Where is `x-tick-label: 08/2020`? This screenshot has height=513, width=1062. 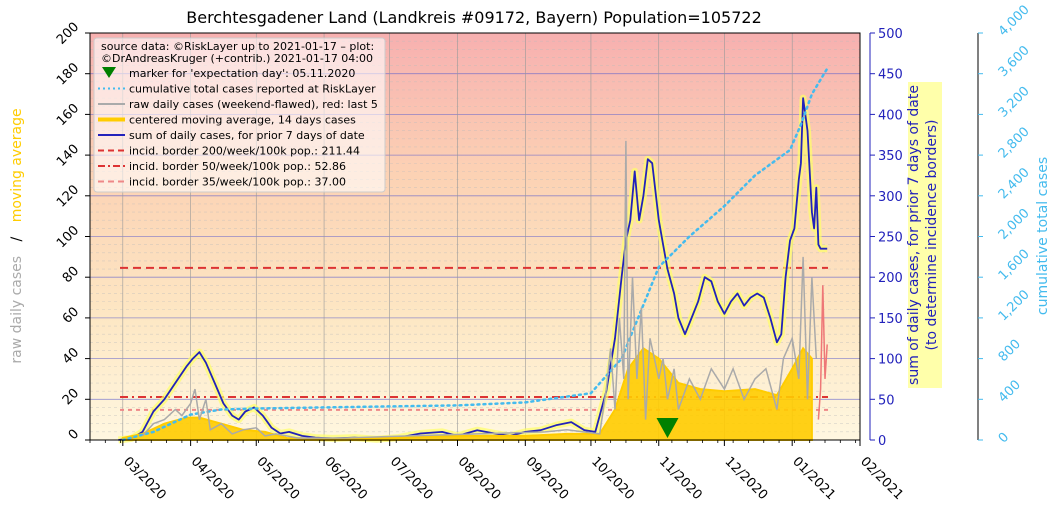
x-tick-label: 08/2020 is located at coordinates (479, 478).